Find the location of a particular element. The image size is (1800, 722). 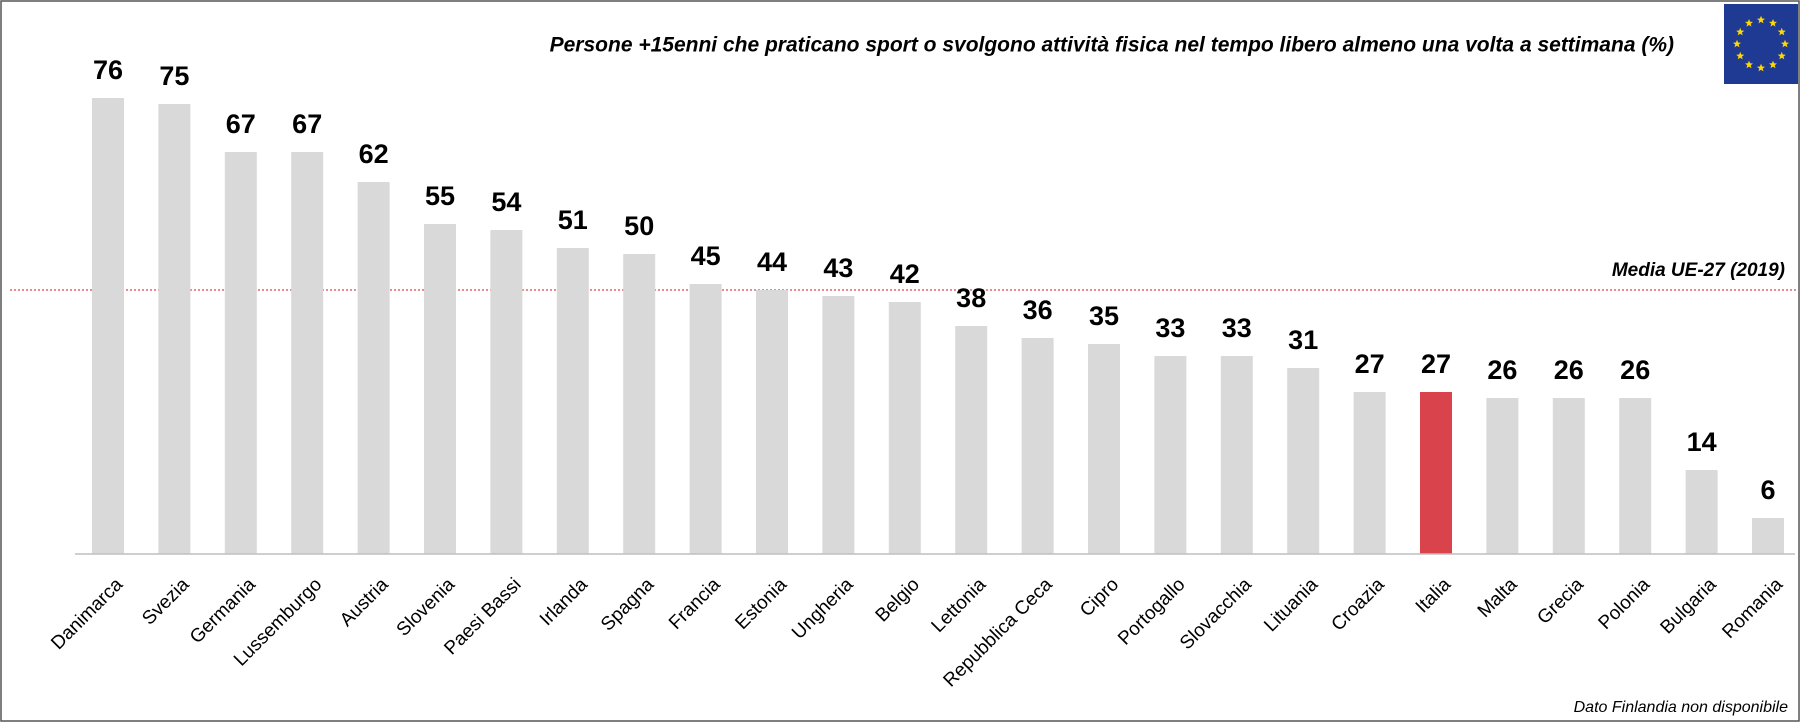

value-label: 62 is located at coordinates (374, 154).